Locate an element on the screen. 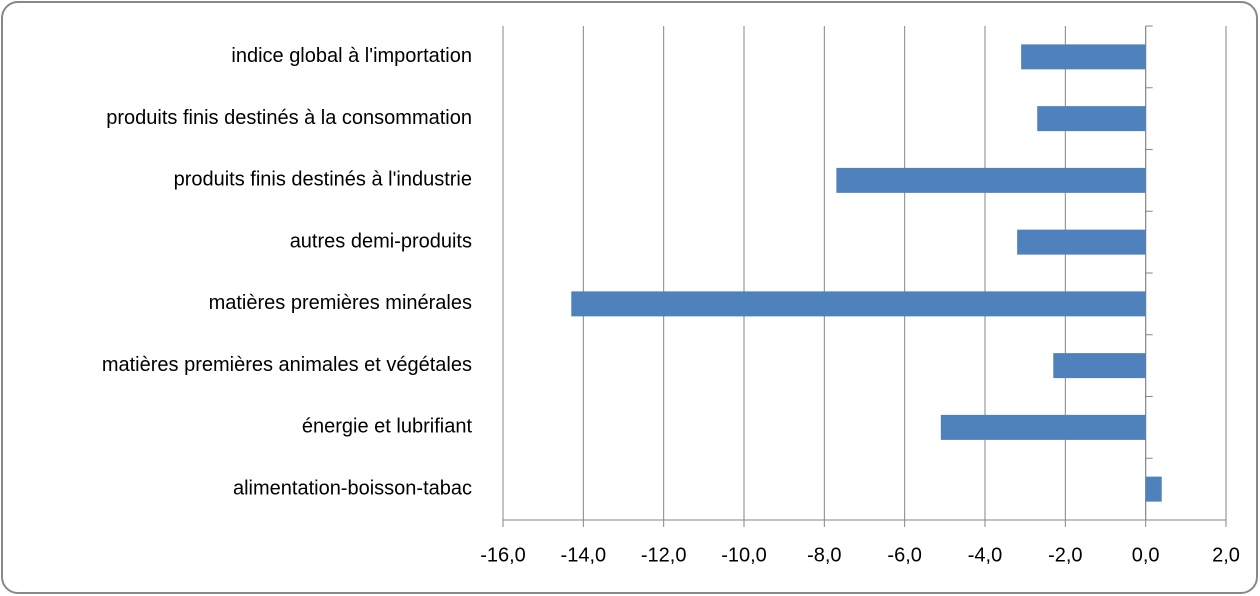  x-tick-label: -12,0 is located at coordinates (664, 555).